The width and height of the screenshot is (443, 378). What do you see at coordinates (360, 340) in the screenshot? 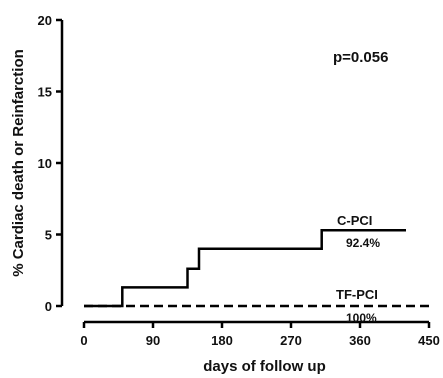
I see `x-tick-label: 360` at bounding box center [360, 340].